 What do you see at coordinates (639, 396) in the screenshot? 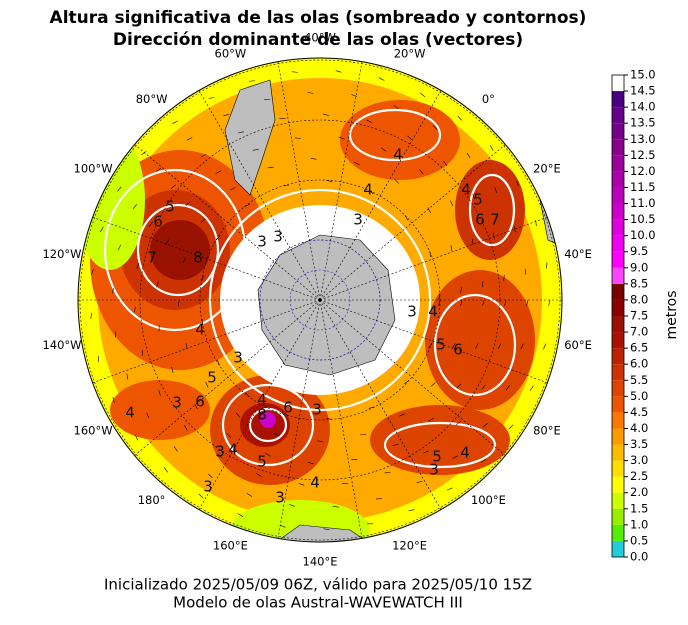
I see `colorbar-tick-label: 5.0` at bounding box center [639, 396].